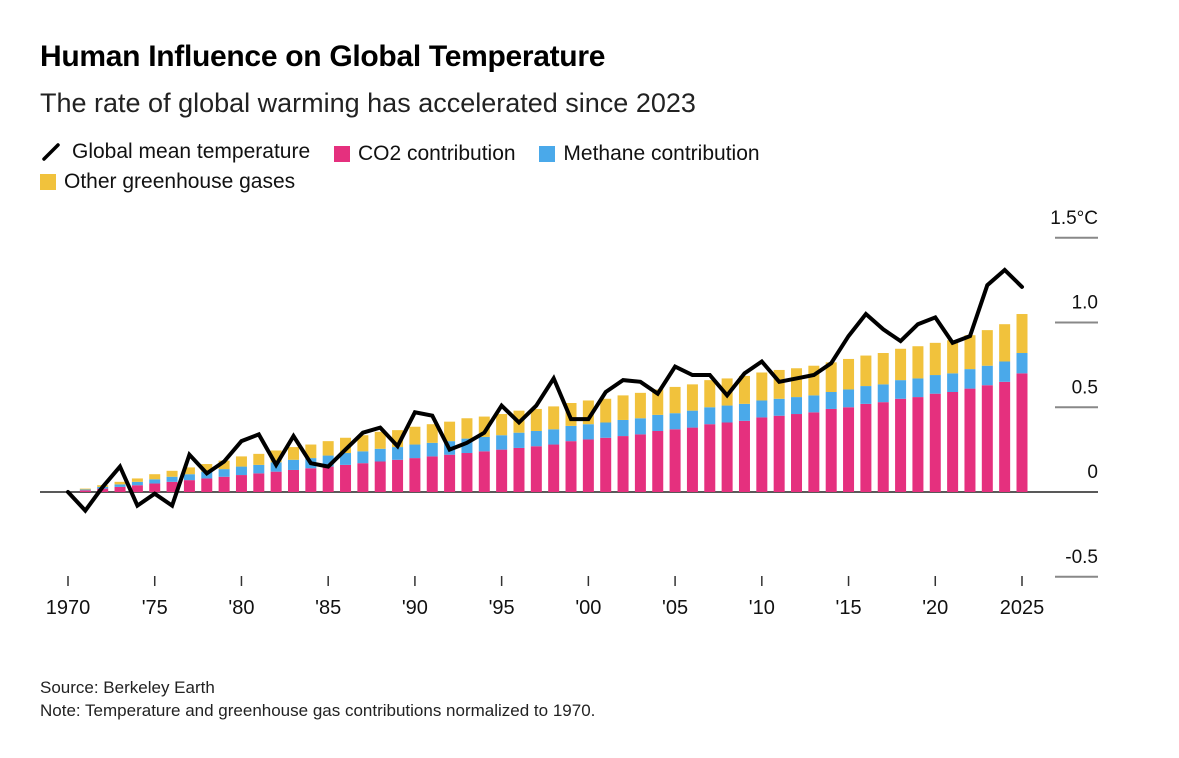 The height and width of the screenshot is (758, 1179). Describe the element at coordinates (502, 608) in the screenshot. I see `x-tick-label: '95` at that location.